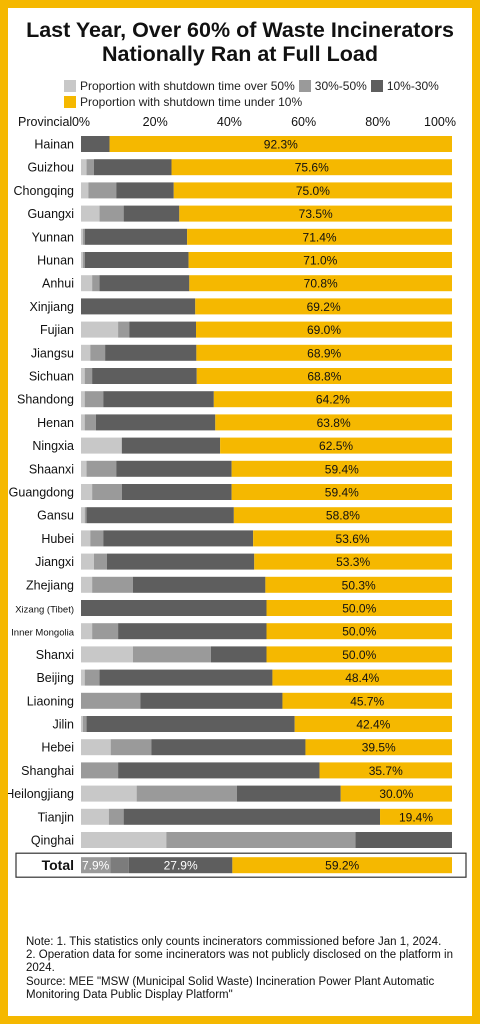  What do you see at coordinates (57, 539) in the screenshot?
I see `category-label: Hubei` at bounding box center [57, 539].